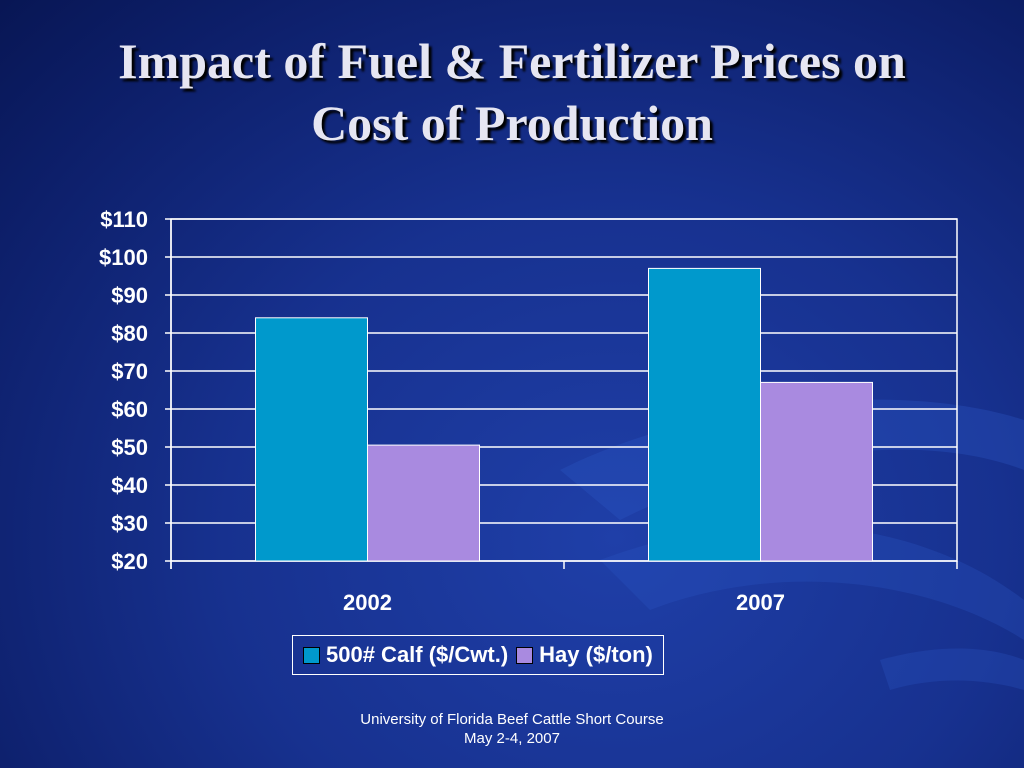 Image resolution: width=1024 pixels, height=768 pixels. What do you see at coordinates (124, 219) in the screenshot?
I see `y-tick-label: $110` at bounding box center [124, 219].